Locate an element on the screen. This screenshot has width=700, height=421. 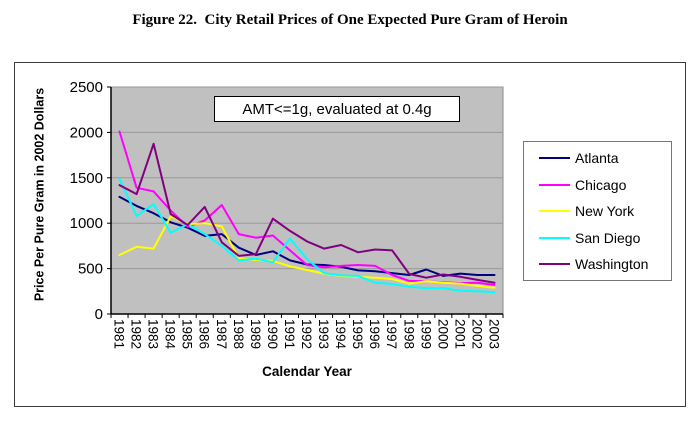
x-tick-label: 2001 is located at coordinates (459, 334).